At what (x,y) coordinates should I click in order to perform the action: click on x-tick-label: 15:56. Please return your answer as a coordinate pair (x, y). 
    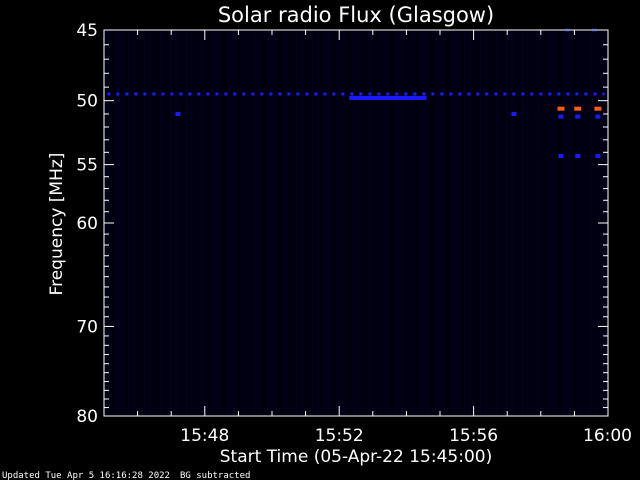
    Looking at the image, I should click on (473, 436).